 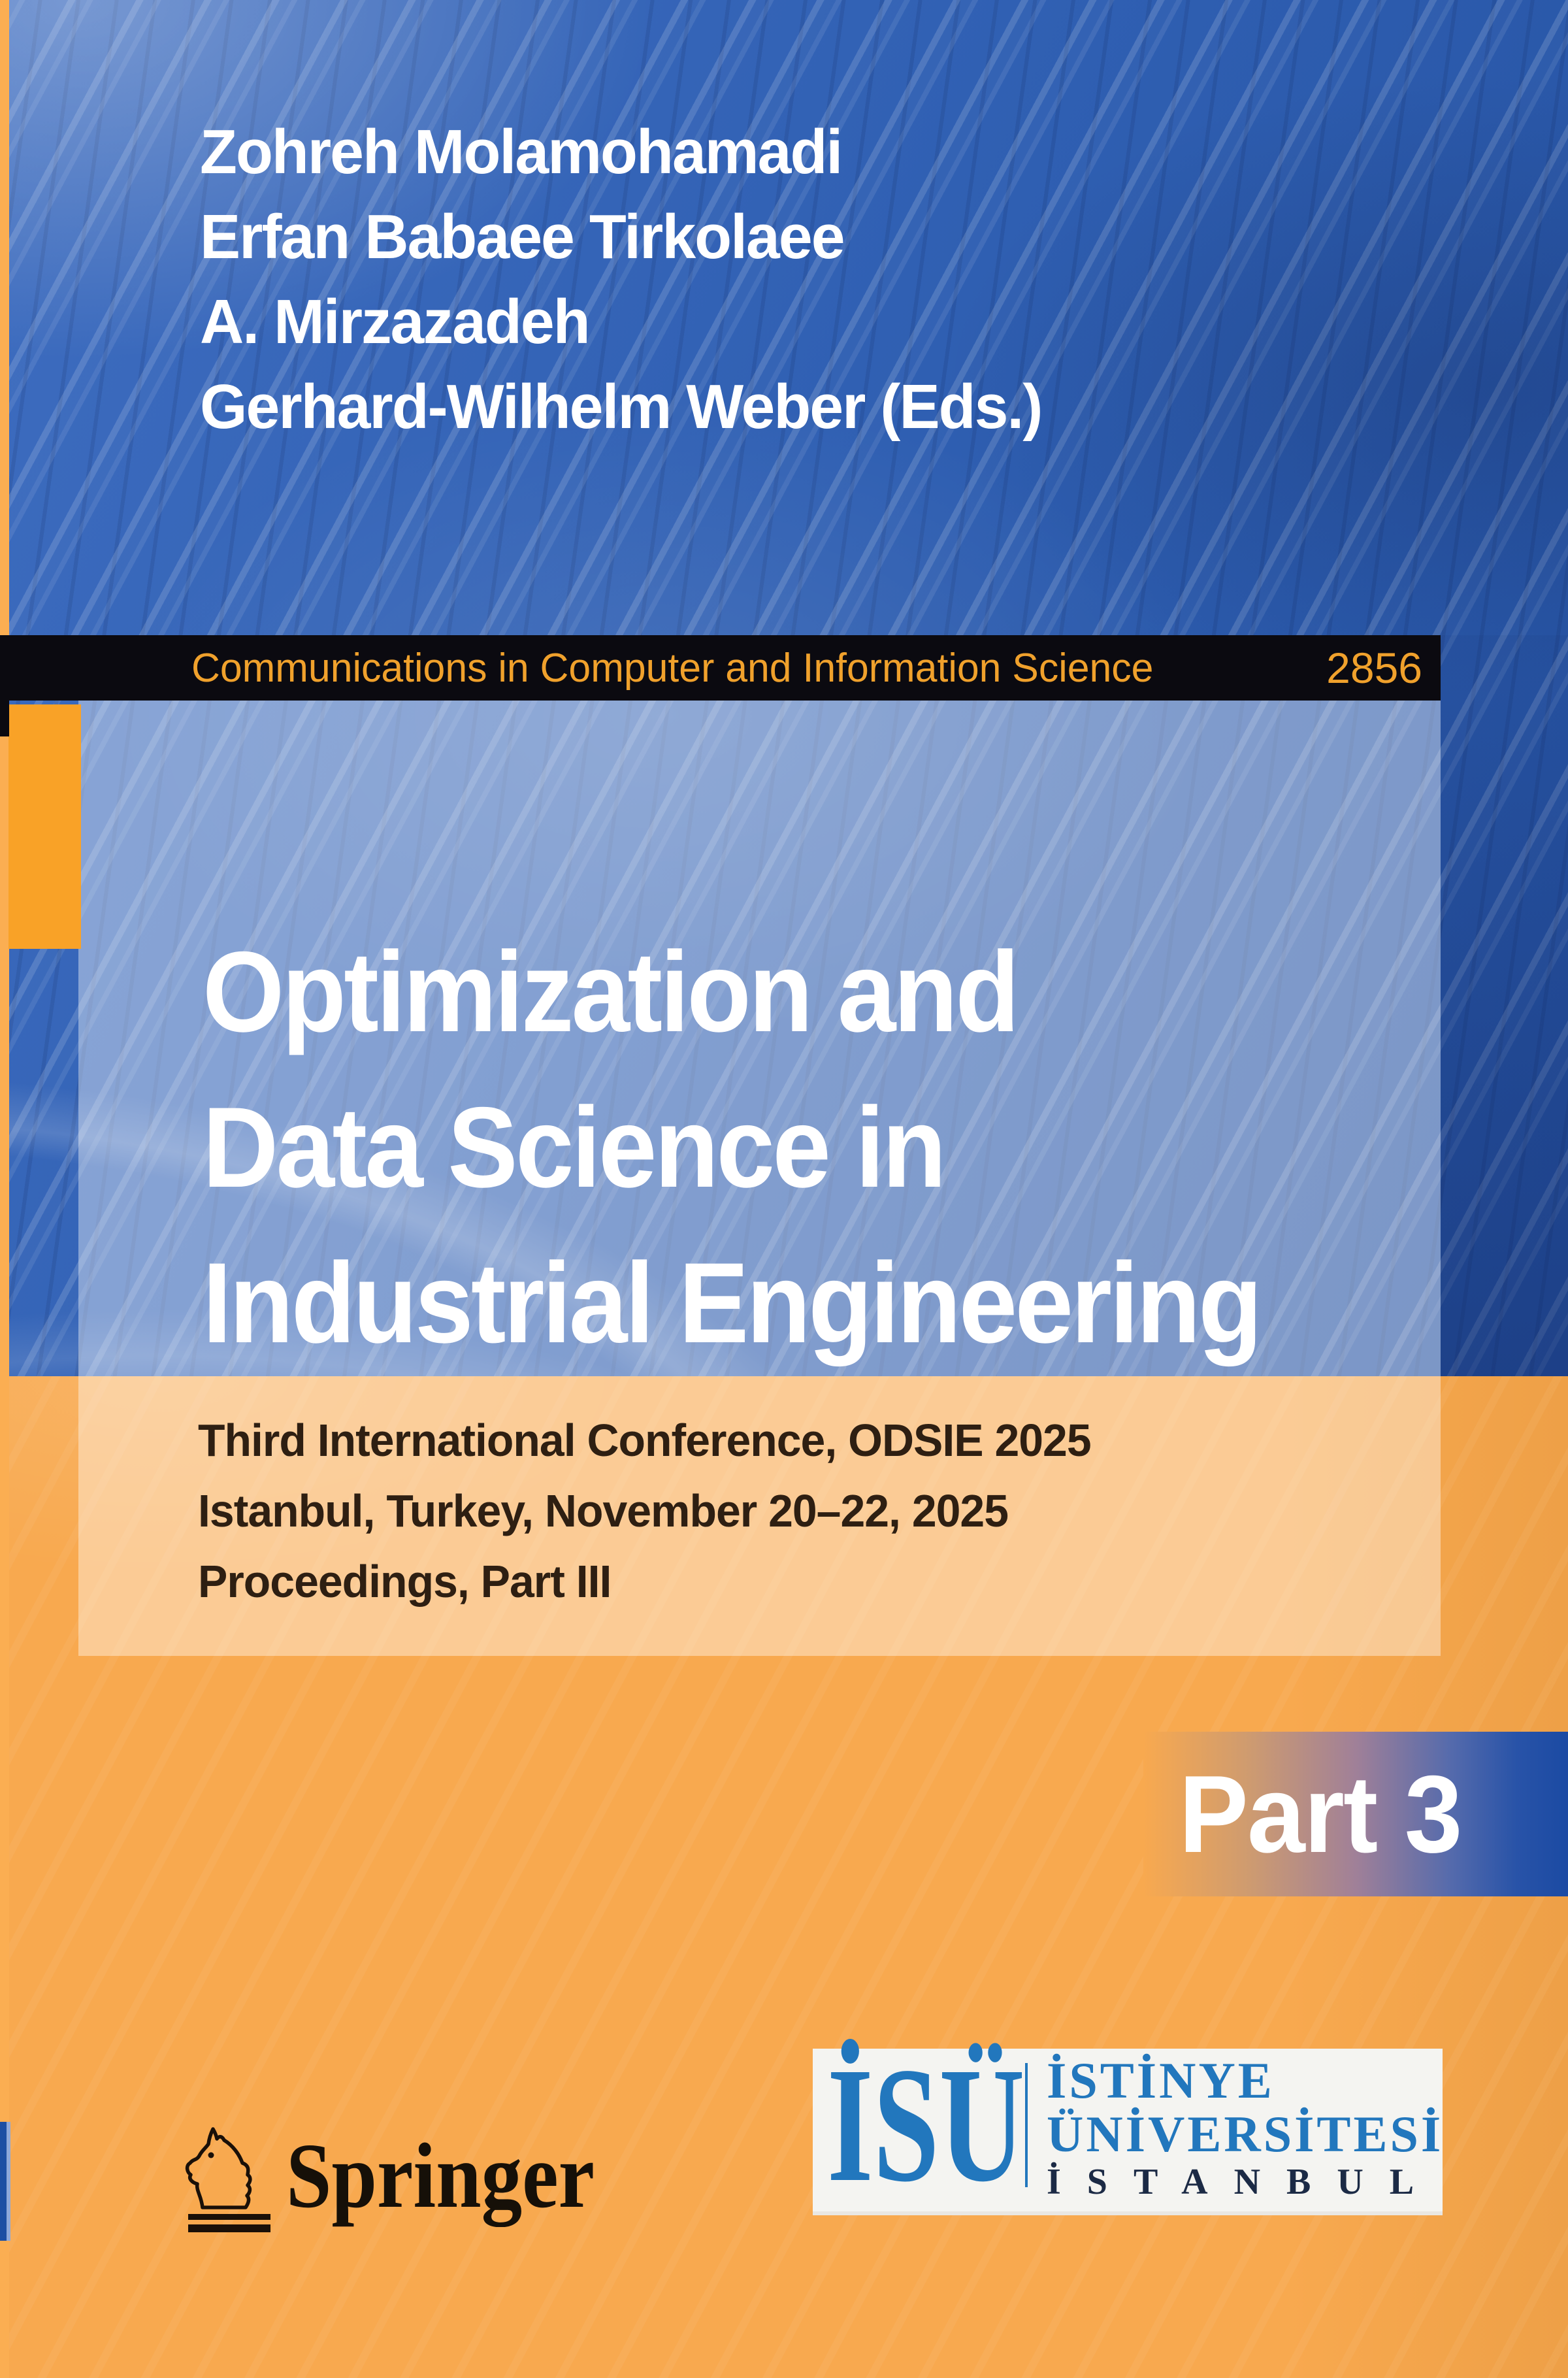 I want to click on university-abbreviation: İSÜ, so click(x=926, y=2124).